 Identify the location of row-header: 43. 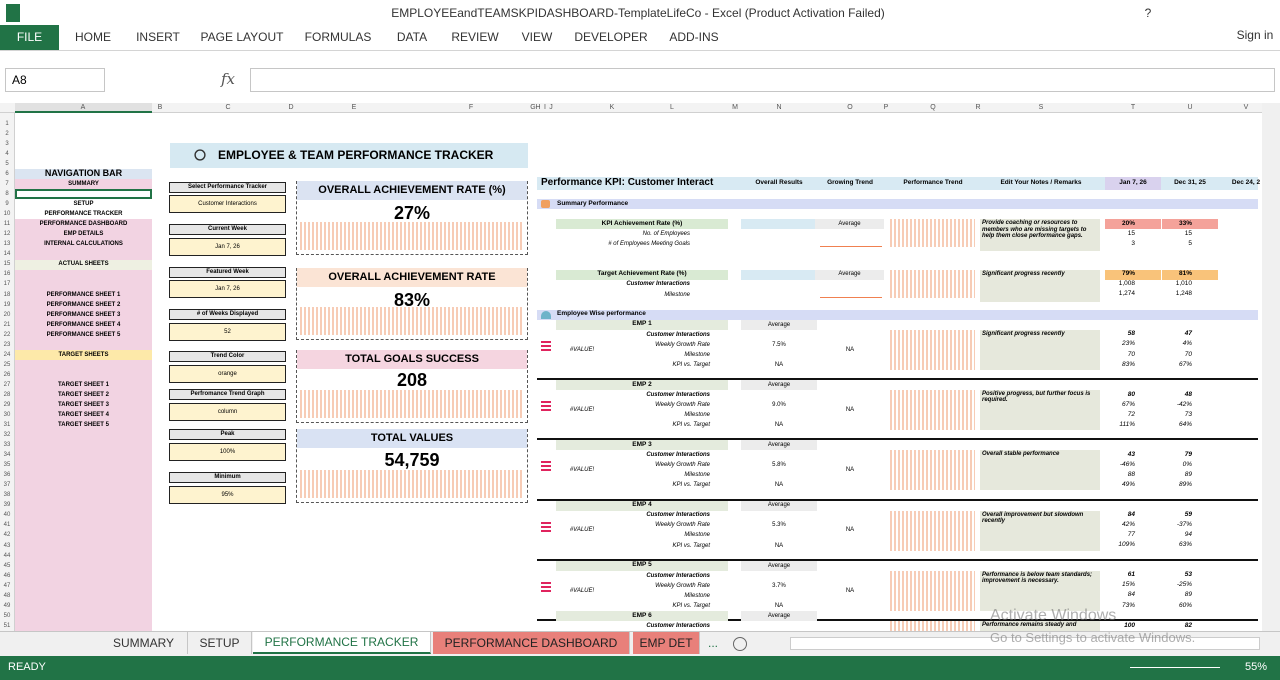
(7, 545).